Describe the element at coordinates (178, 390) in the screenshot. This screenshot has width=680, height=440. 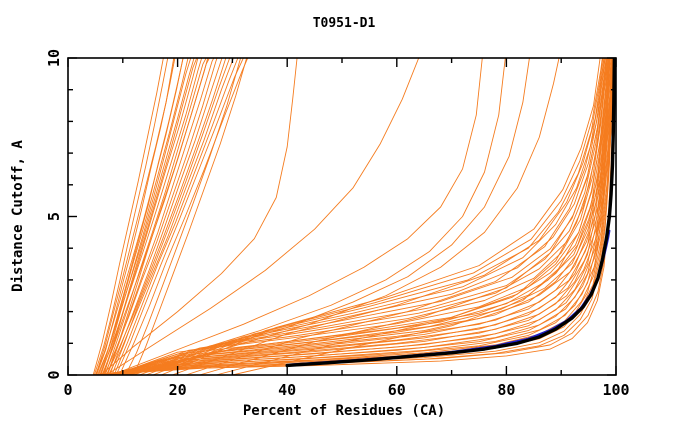
I see `x-tick-label: 20` at that location.